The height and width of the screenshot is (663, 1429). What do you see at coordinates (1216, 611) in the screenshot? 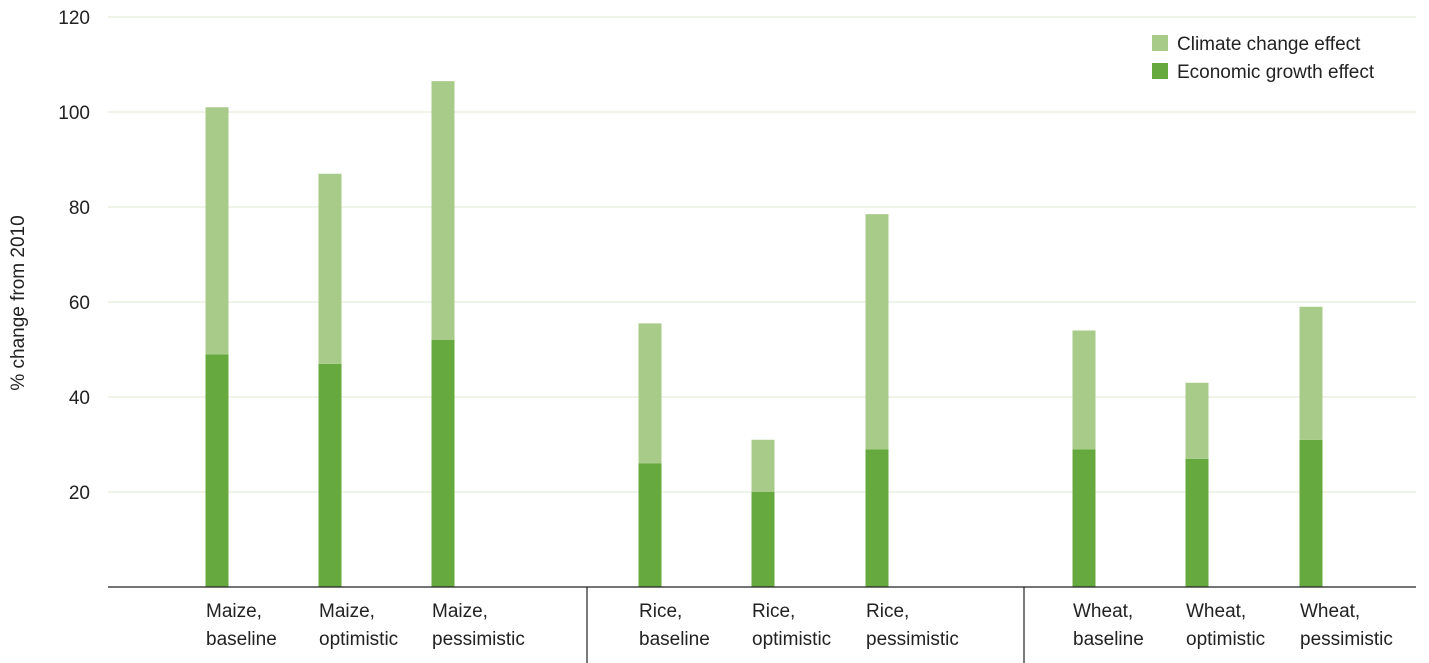
I see `x-tick-label-wheat-optimistic-line1: Wheat,` at bounding box center [1216, 611].